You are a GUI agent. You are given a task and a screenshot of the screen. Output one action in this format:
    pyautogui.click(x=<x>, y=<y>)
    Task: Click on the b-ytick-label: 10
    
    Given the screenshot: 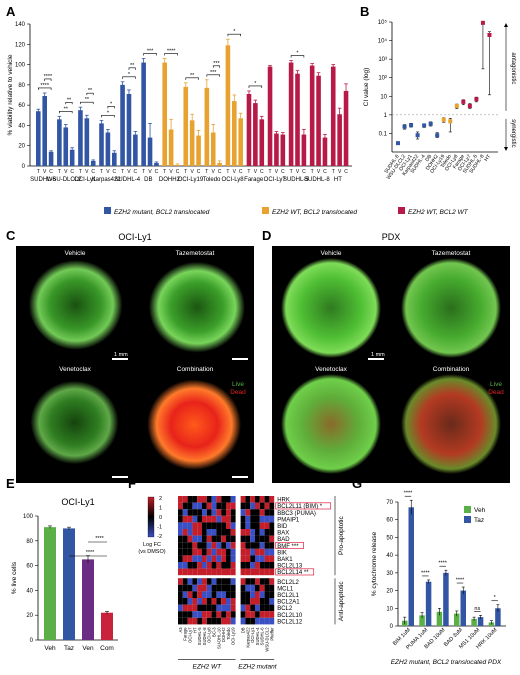 What is the action you would take?
    pyautogui.click(x=383, y=97)
    